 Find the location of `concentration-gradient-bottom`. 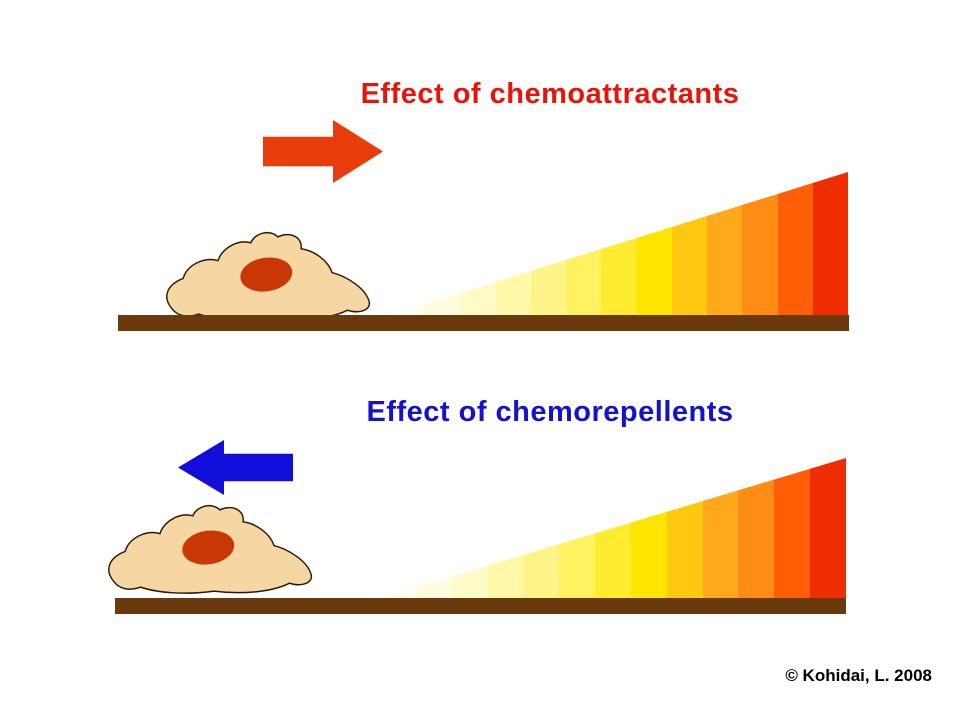

concentration-gradient-bottom is located at coordinates (613, 528).